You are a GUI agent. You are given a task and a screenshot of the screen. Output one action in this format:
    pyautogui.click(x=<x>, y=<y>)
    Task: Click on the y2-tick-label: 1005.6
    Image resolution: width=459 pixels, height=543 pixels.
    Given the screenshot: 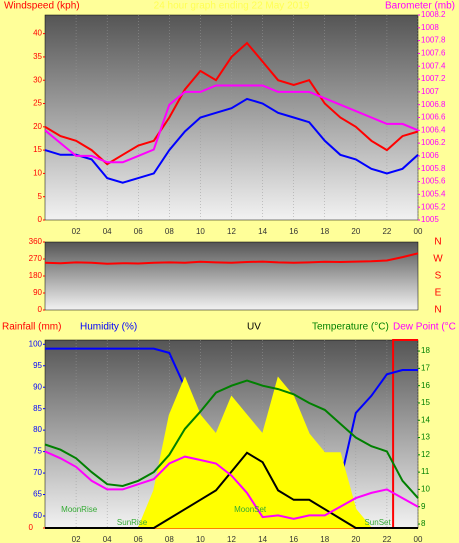 What is the action you would take?
    pyautogui.click(x=433, y=181)
    